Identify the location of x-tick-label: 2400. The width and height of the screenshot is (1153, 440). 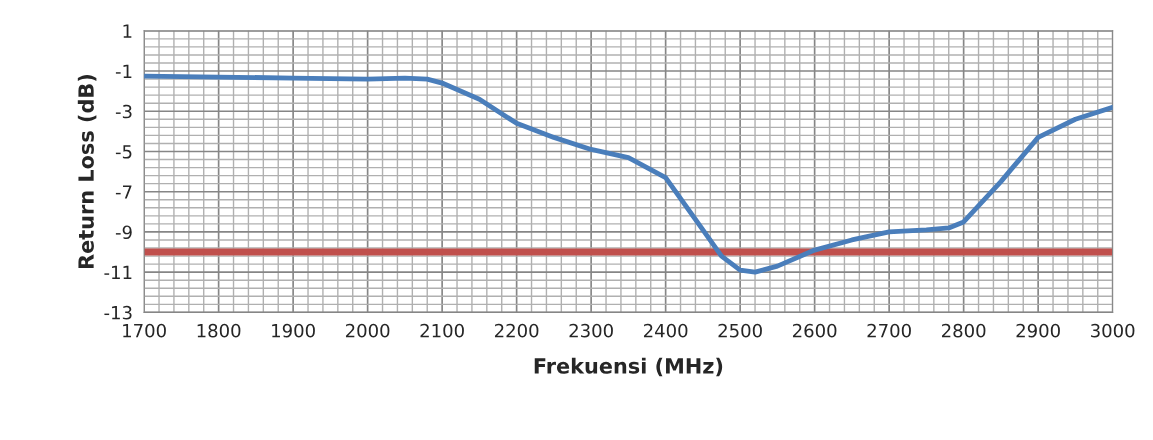
(665, 330).